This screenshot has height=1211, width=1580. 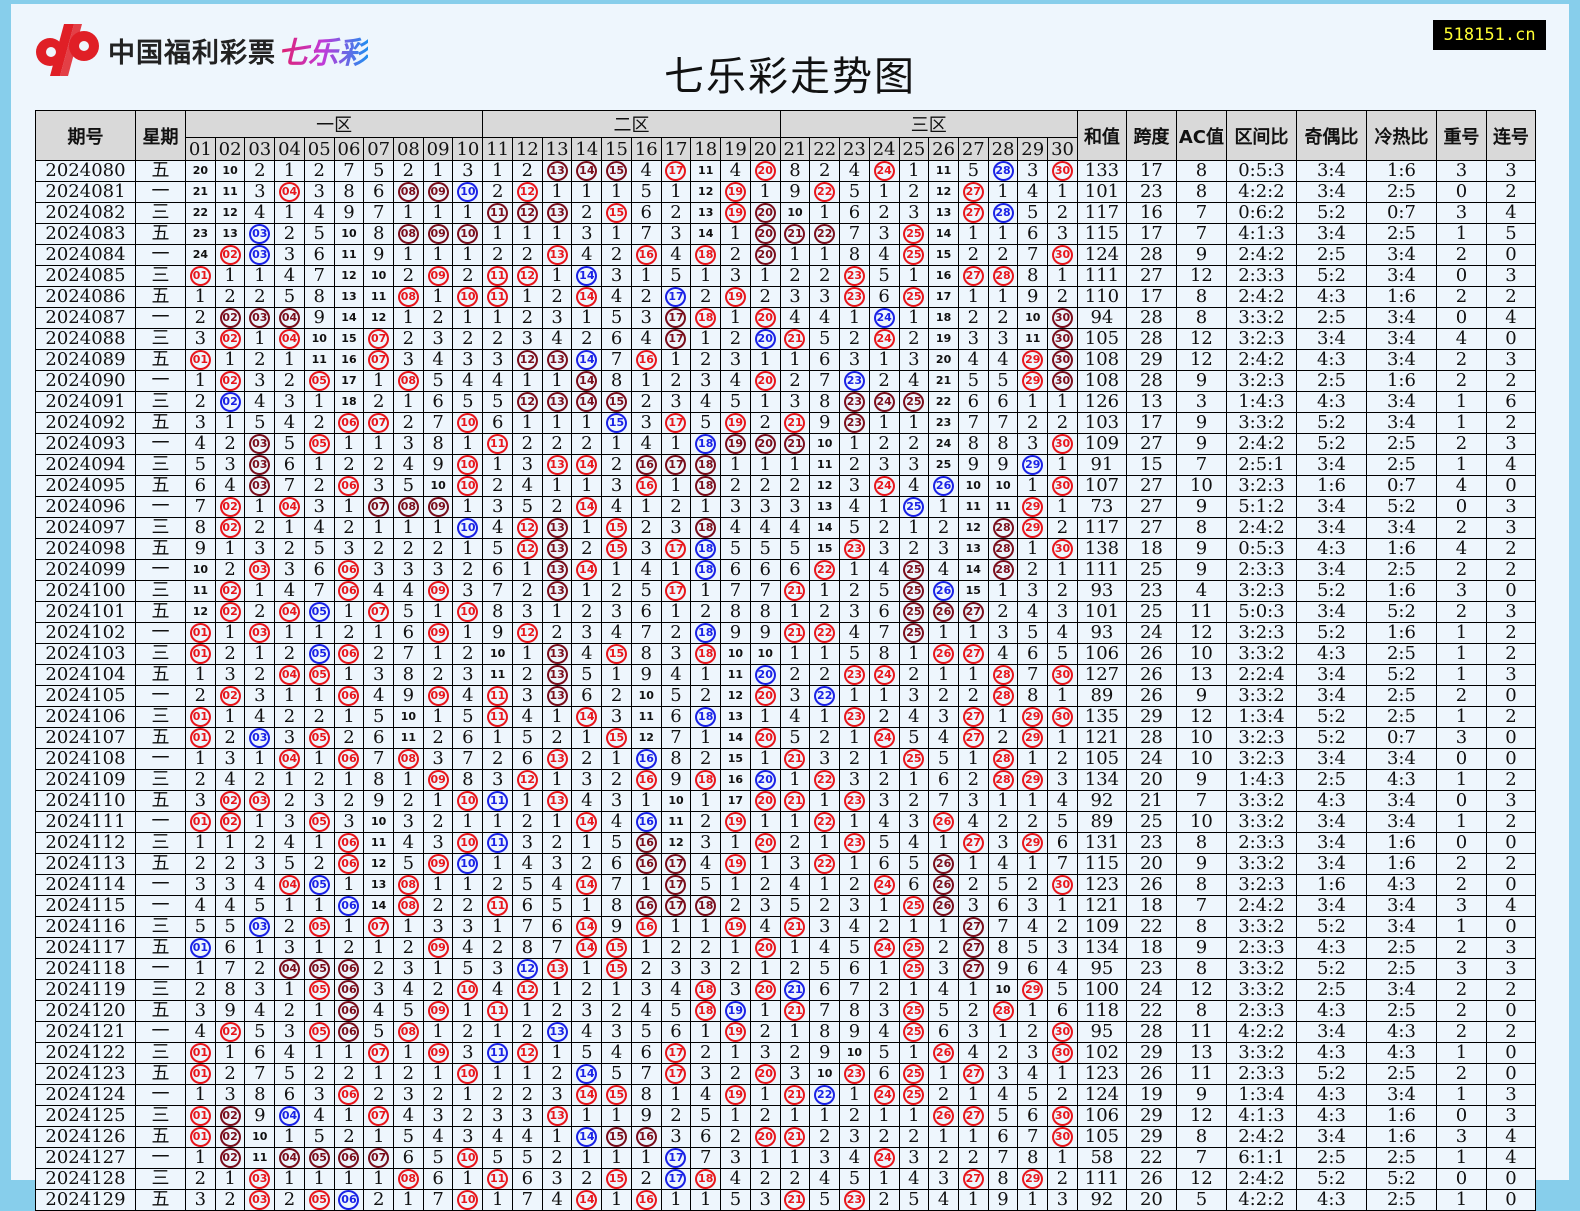 I want to click on special-ball: 18, so click(x=706, y=570).